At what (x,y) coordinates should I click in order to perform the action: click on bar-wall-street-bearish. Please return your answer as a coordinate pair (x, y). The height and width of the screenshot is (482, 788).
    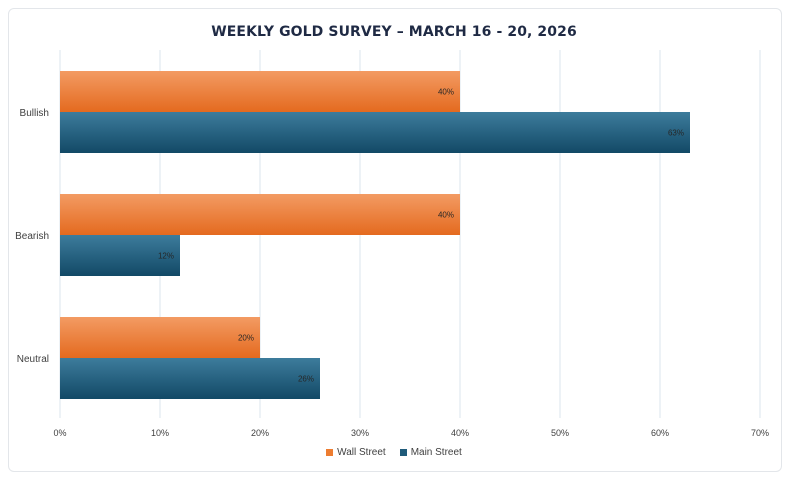
    Looking at the image, I should click on (260, 214).